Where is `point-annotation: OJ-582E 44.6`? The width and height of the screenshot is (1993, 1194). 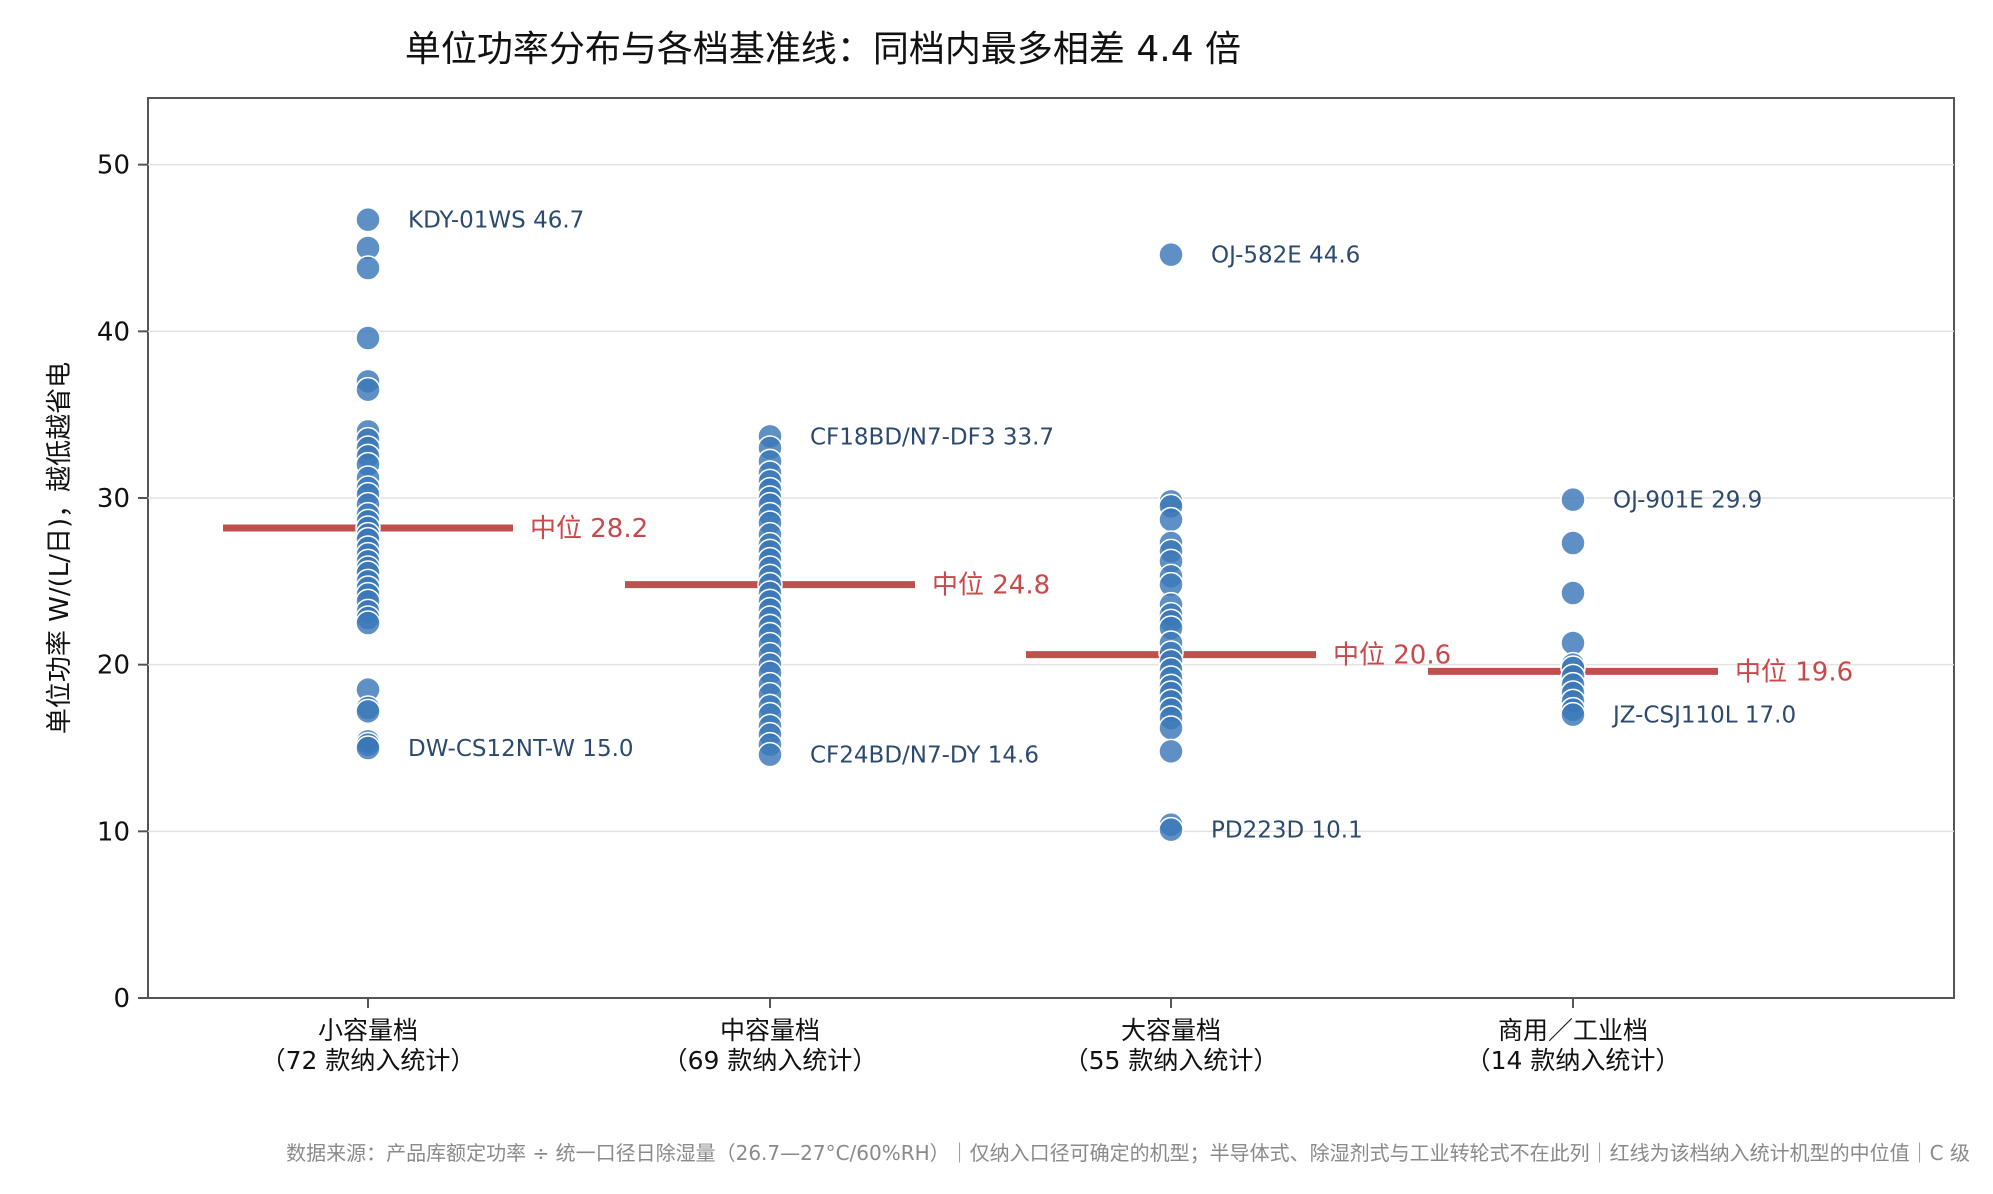
point-annotation: OJ-582E 44.6 is located at coordinates (1285, 256).